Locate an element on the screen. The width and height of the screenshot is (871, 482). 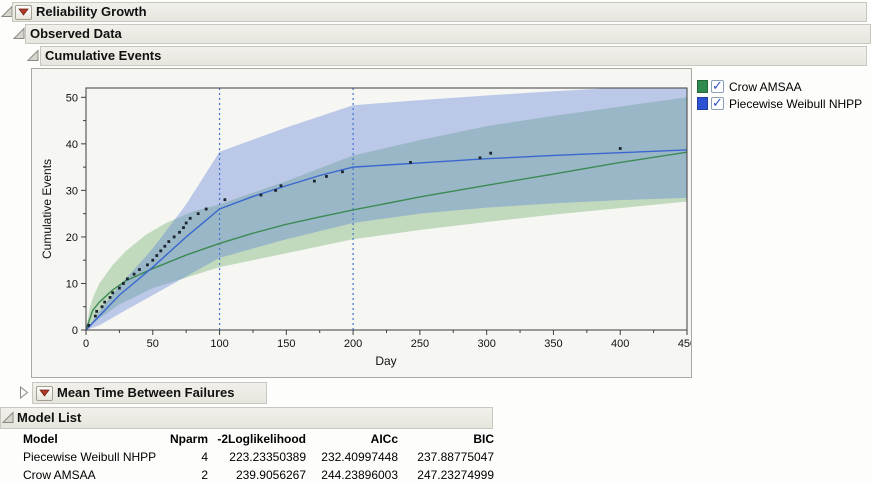
svg-text: 250 is located at coordinates (420, 344).